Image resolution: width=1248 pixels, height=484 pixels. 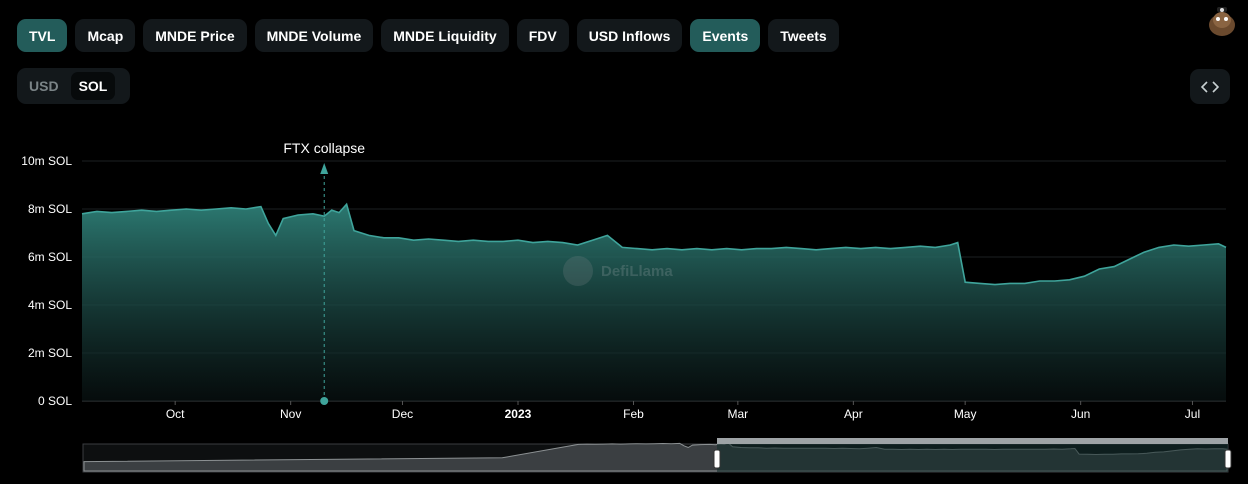 What do you see at coordinates (657, 455) in the screenshot?
I see `range-brush` at bounding box center [657, 455].